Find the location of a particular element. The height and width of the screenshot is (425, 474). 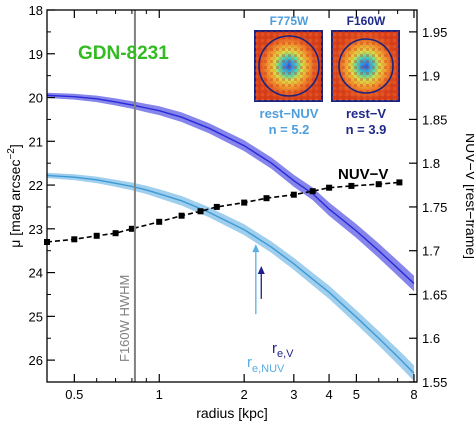

y-left-title-close: ] is located at coordinates (15, 146).